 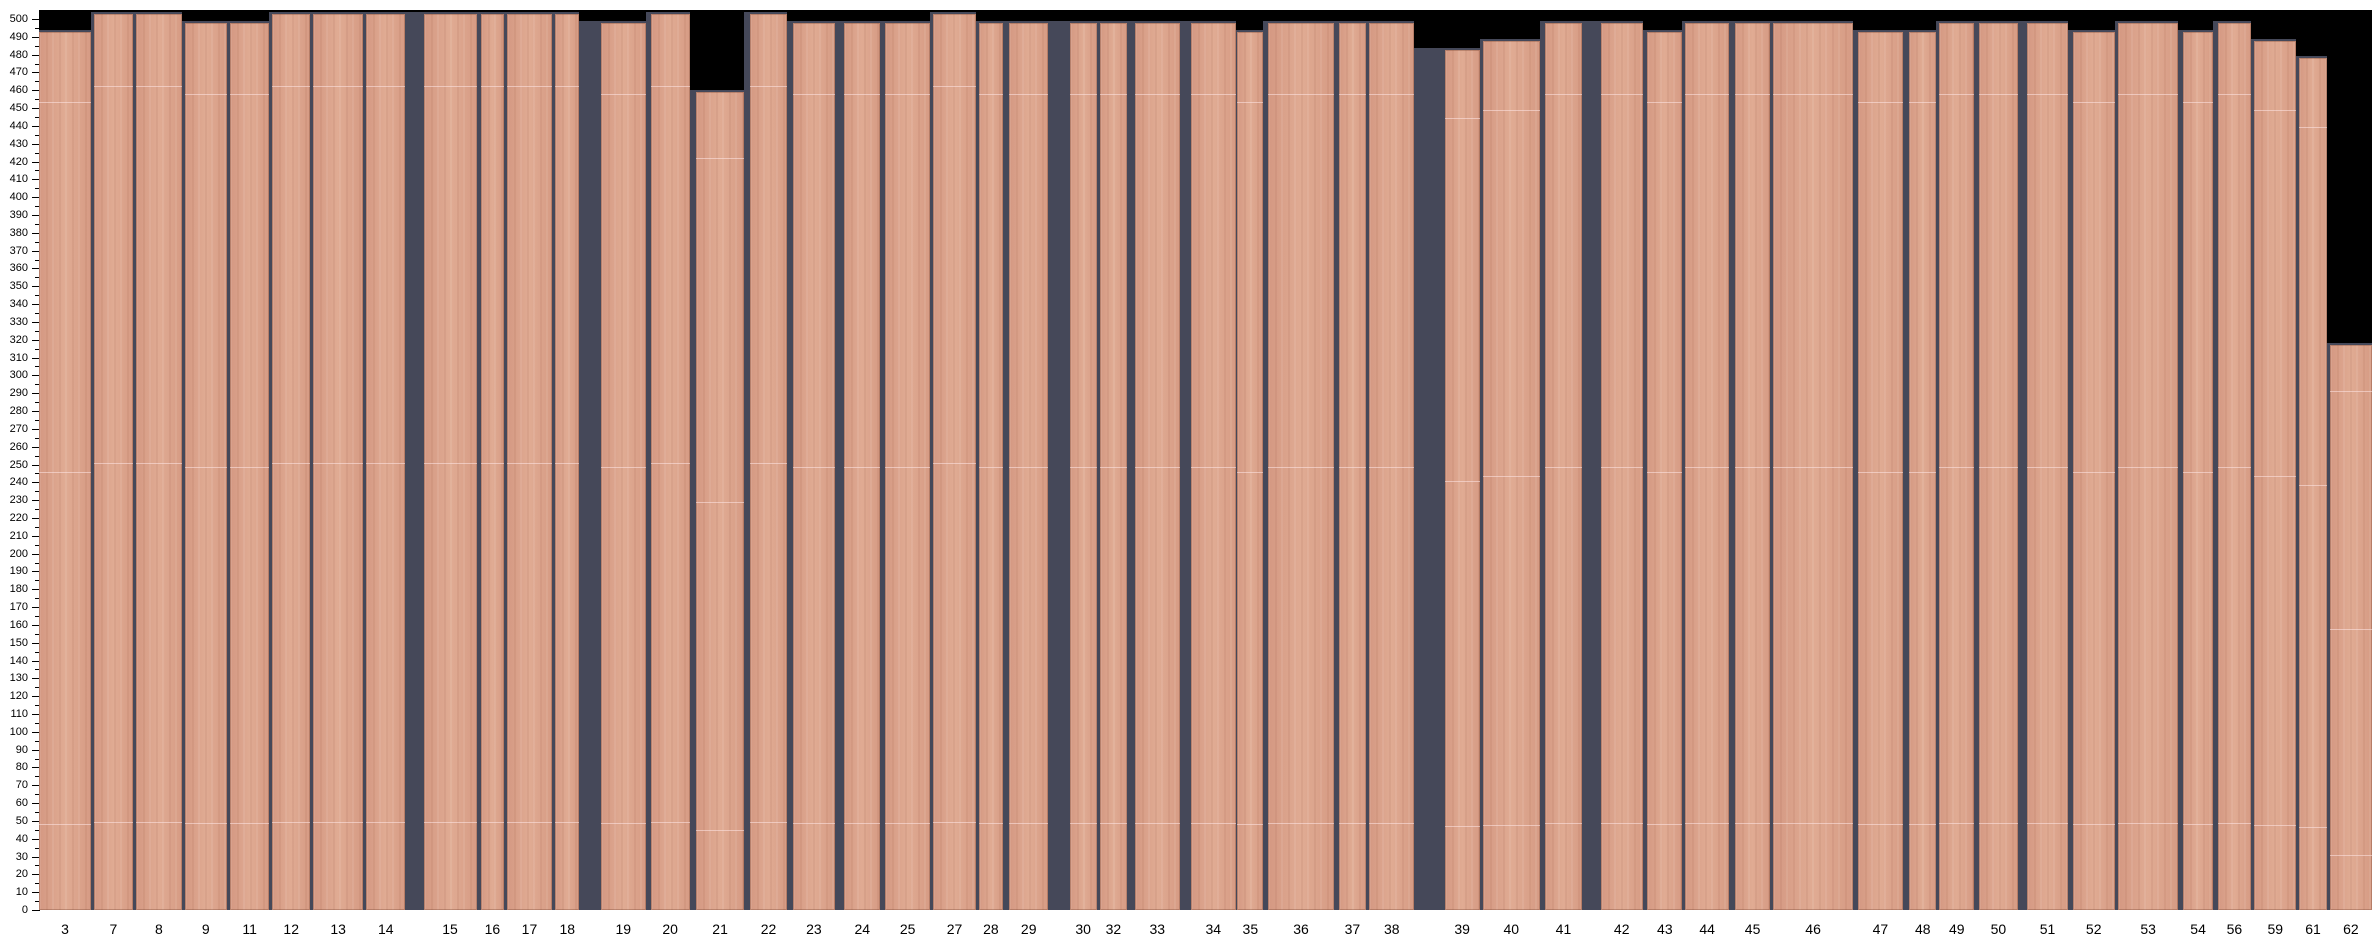 What do you see at coordinates (21, 874) in the screenshot?
I see `y-tick-label: 20` at bounding box center [21, 874].